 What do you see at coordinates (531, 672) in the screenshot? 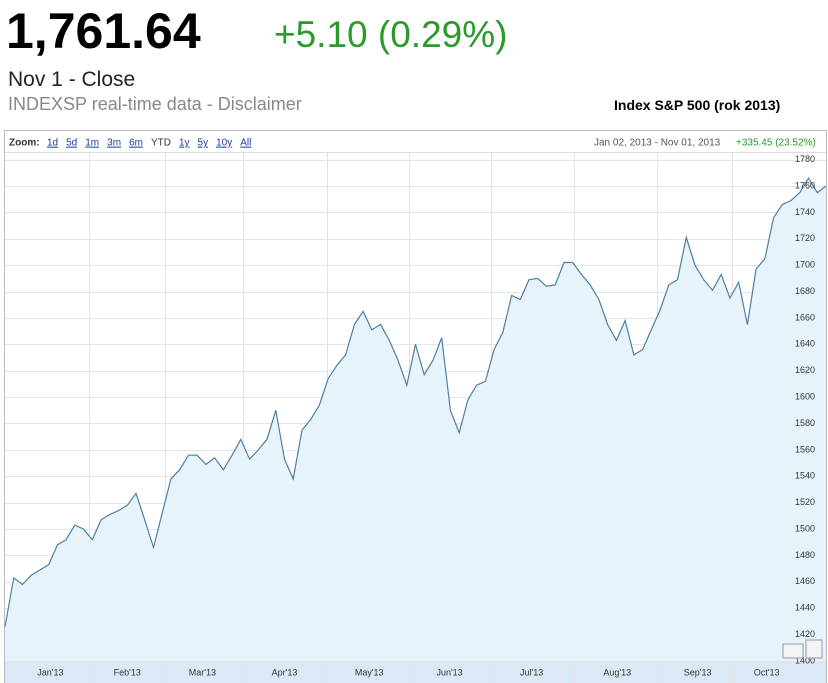
I see `x-tick-label: Jul'13` at bounding box center [531, 672].